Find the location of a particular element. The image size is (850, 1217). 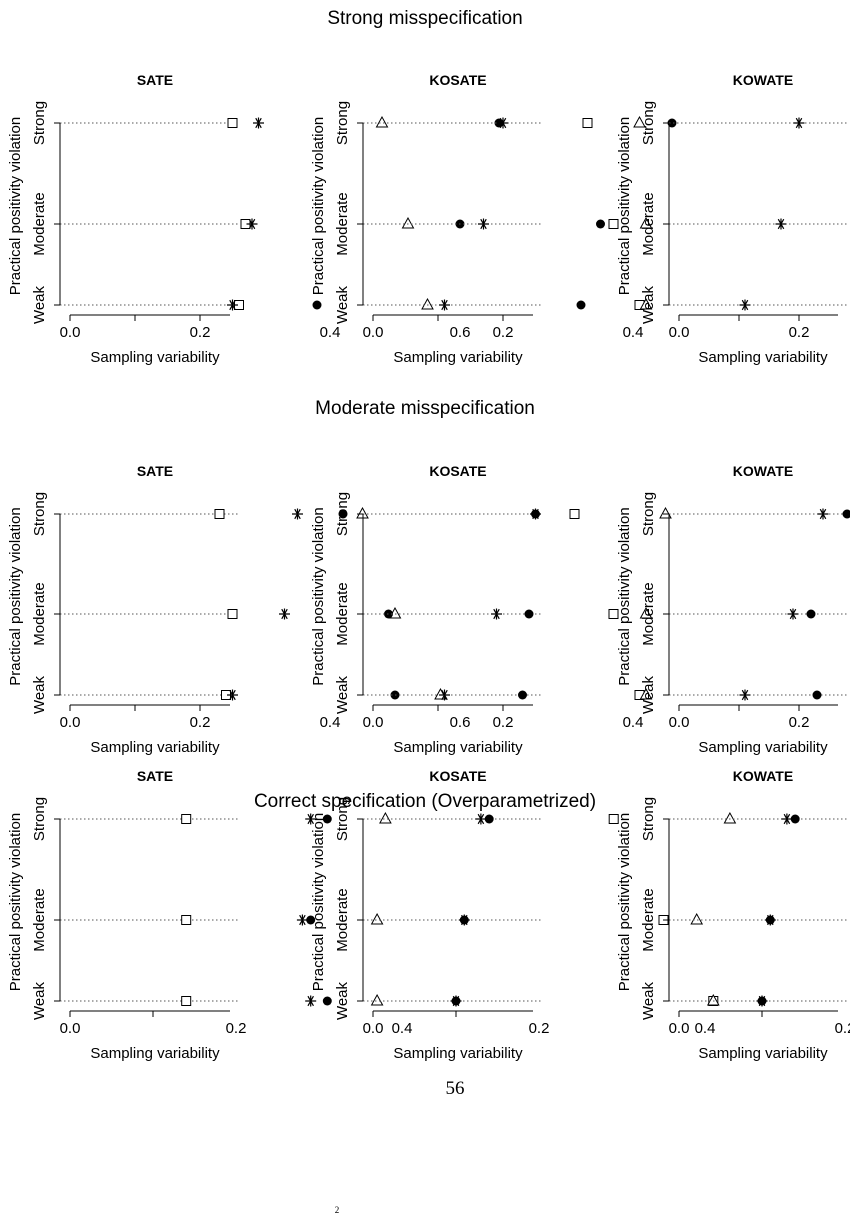

open-triangle-point-weak is located at coordinates (713, 999).